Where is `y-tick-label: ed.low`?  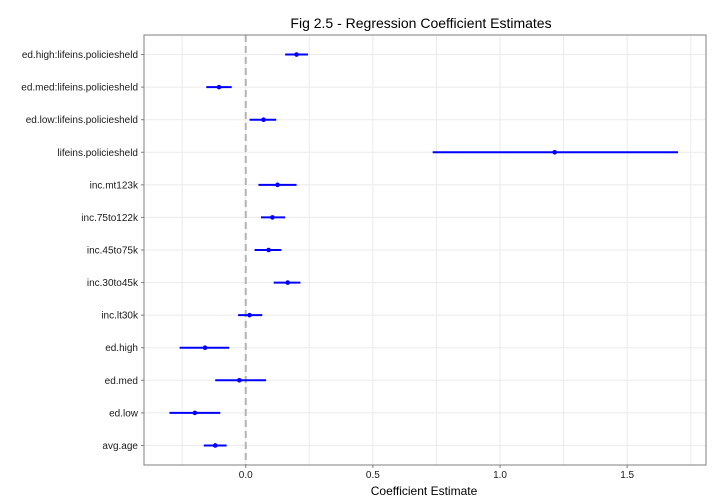
y-tick-label: ed.low is located at coordinates (124, 413).